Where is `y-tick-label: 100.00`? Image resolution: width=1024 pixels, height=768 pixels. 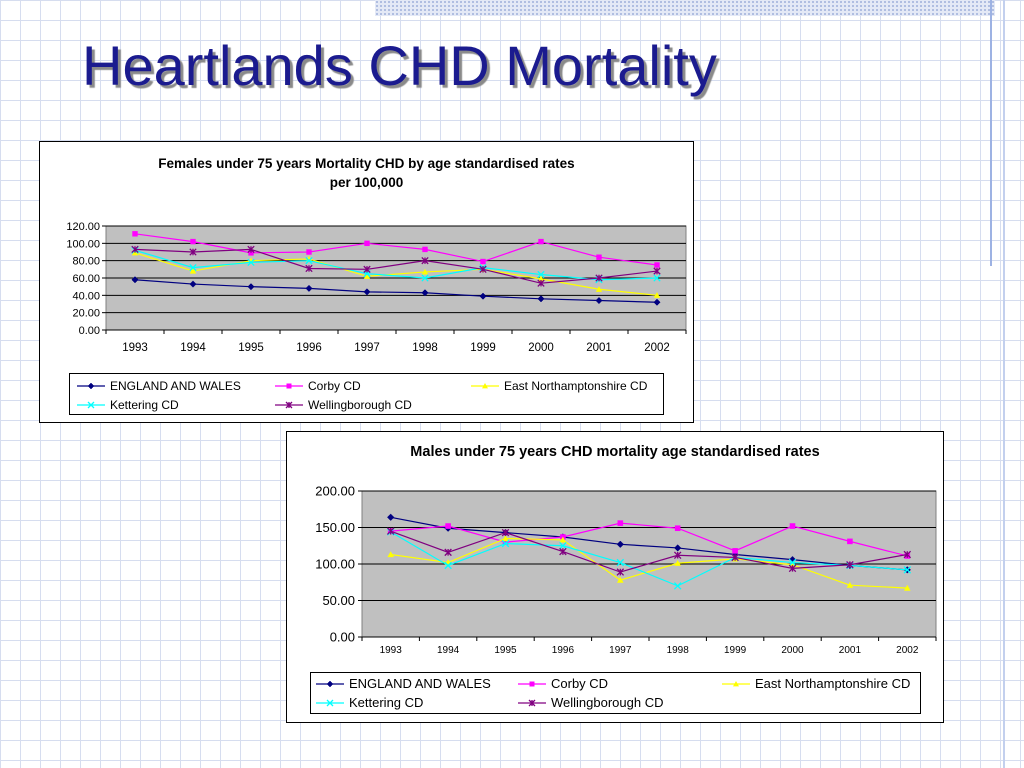
y-tick-label: 100.00 is located at coordinates (335, 564).